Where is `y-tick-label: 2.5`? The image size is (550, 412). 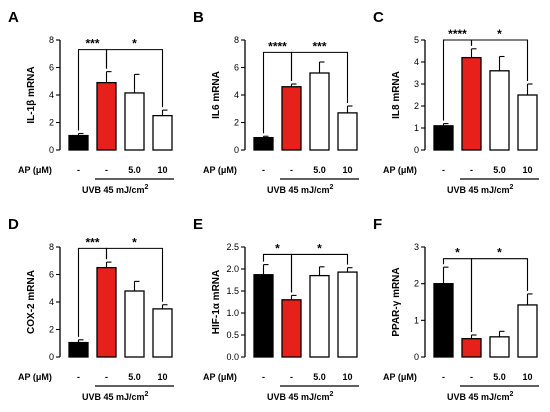 y-tick-label: 2.5 is located at coordinates (232, 247).